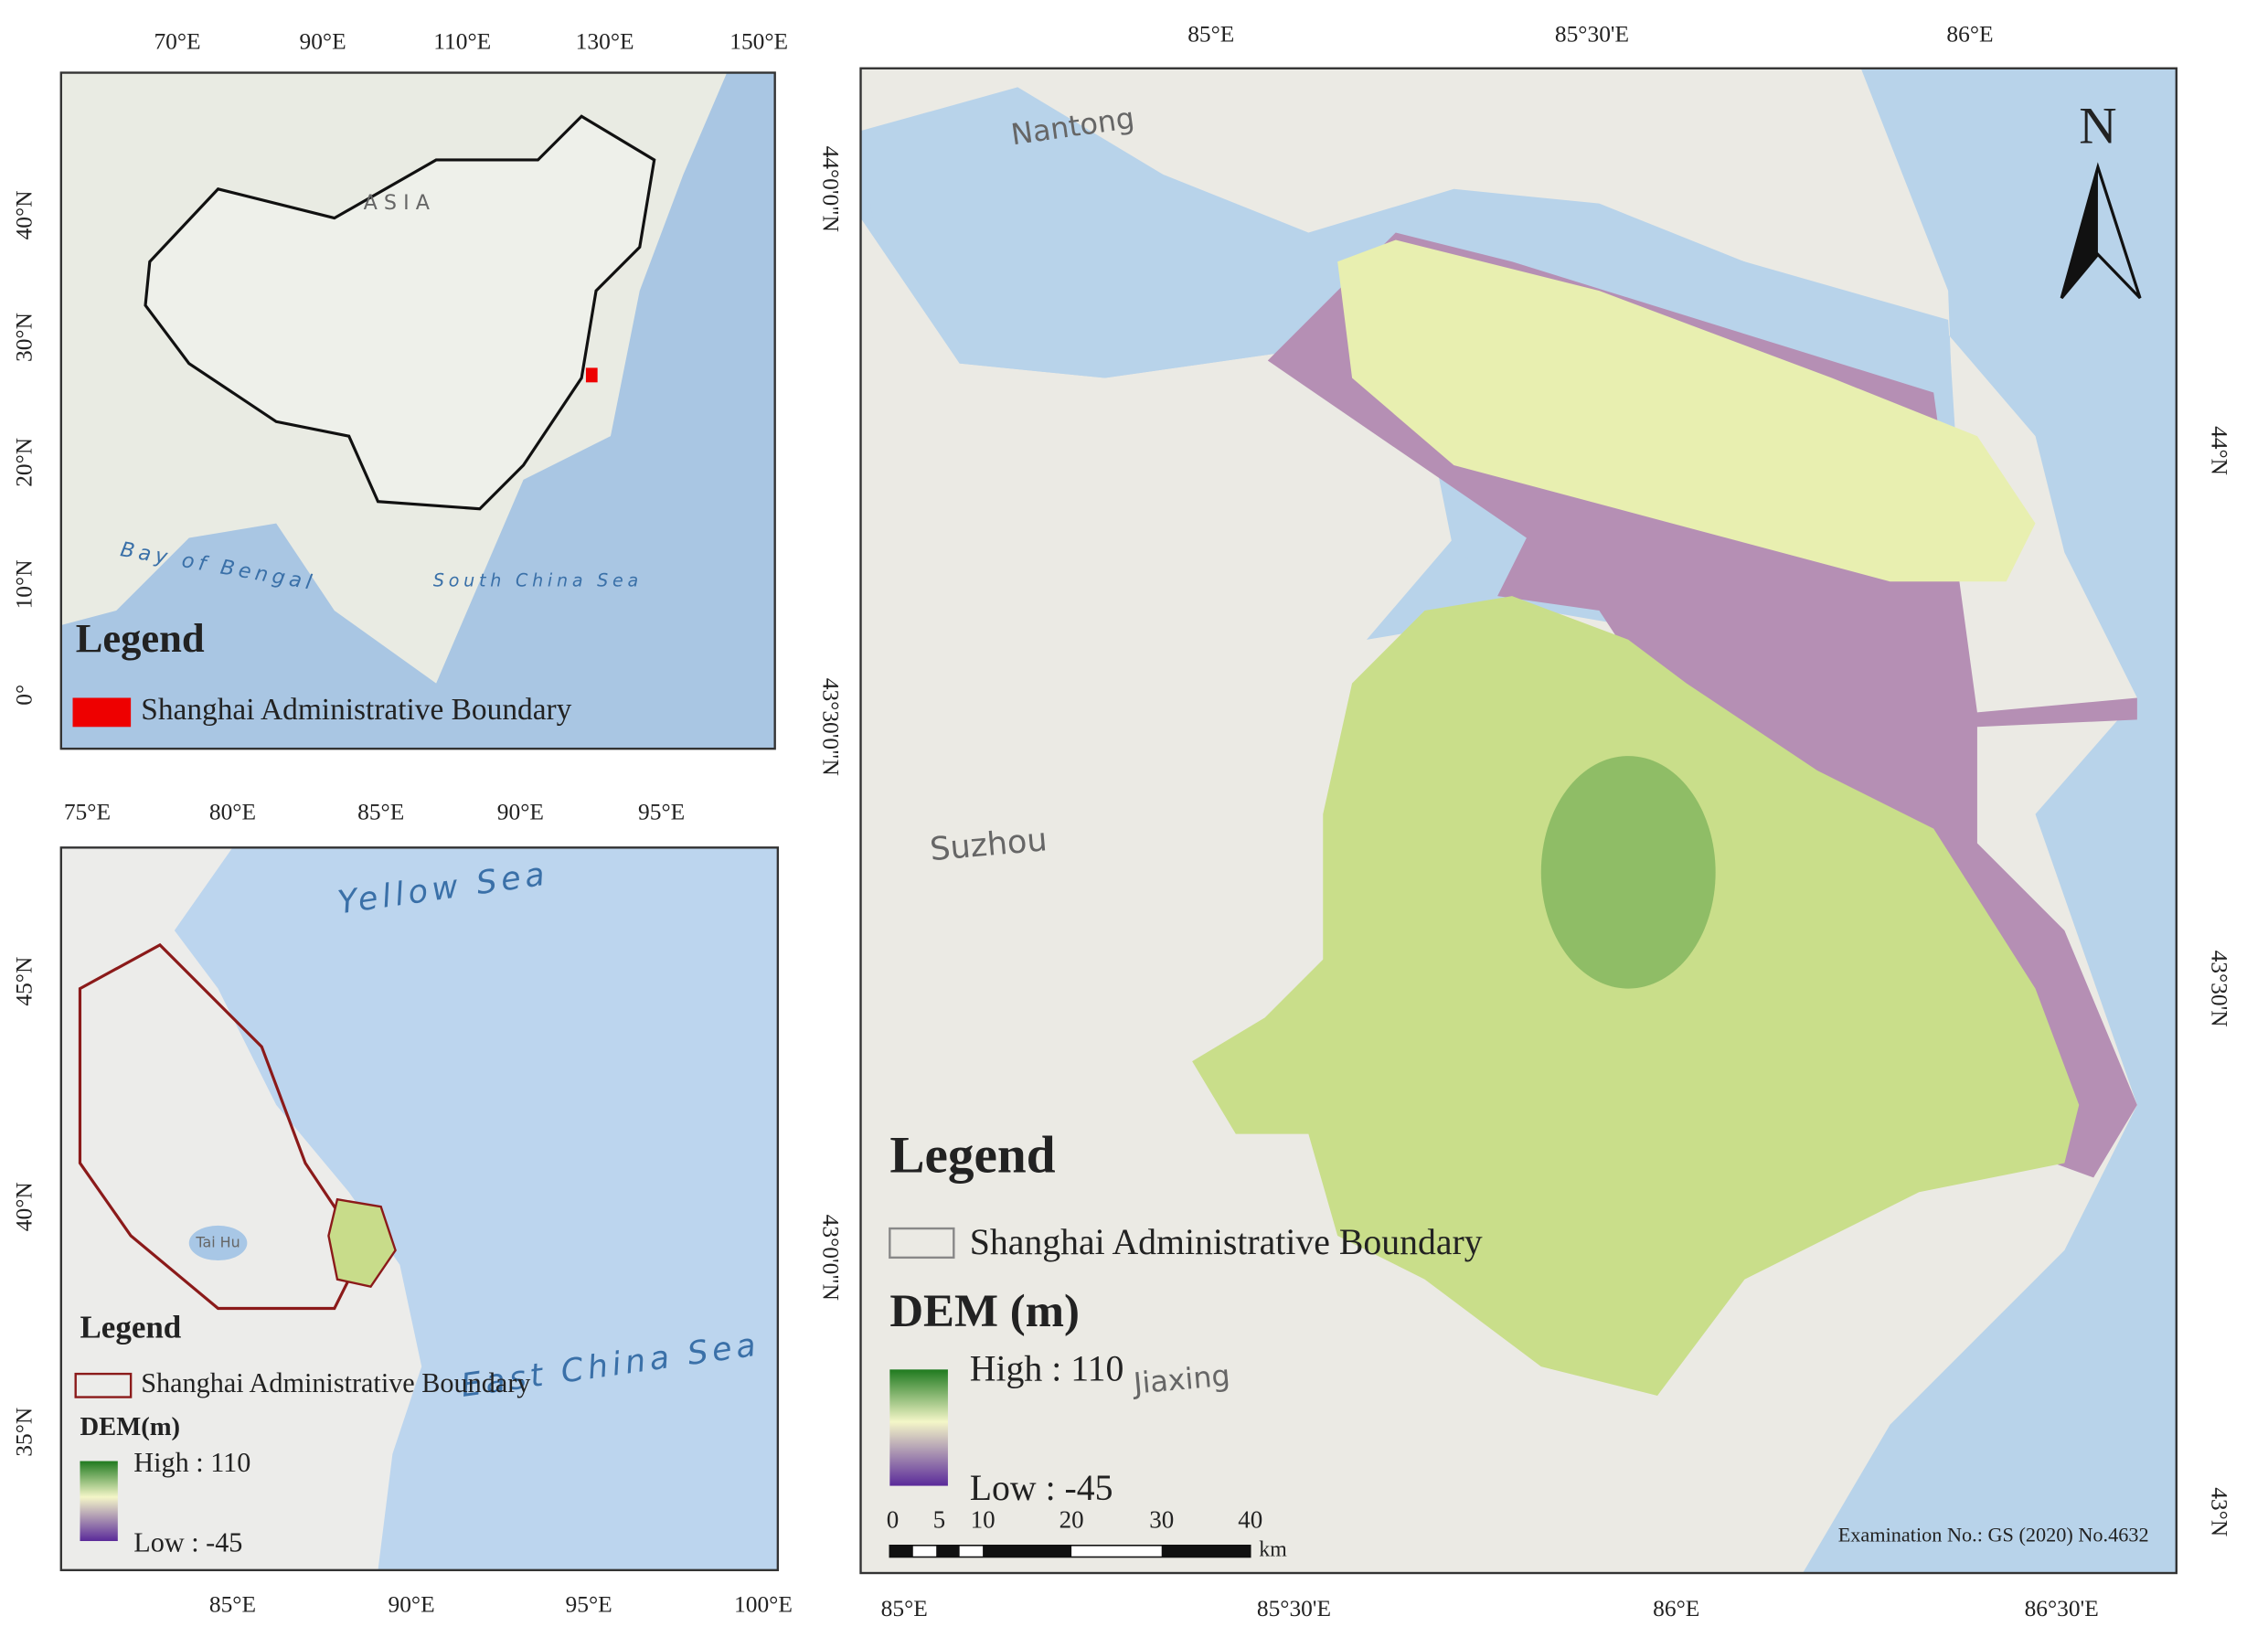 Image resolution: width=2268 pixels, height=1637 pixels. I want to click on scale-tick: 40, so click(1250, 1520).